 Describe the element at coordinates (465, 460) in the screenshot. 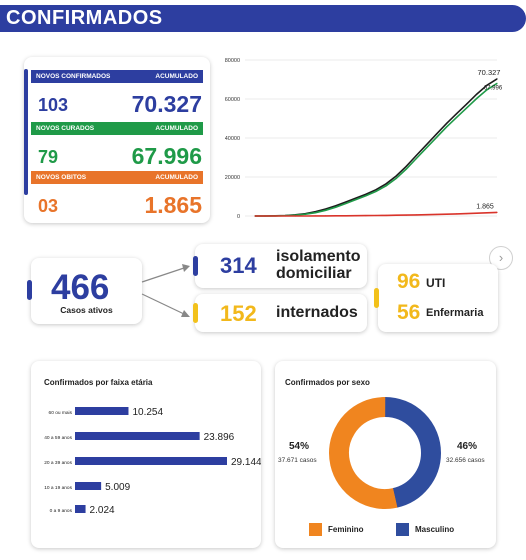

I see `male-cases: 32.656 casos` at that location.